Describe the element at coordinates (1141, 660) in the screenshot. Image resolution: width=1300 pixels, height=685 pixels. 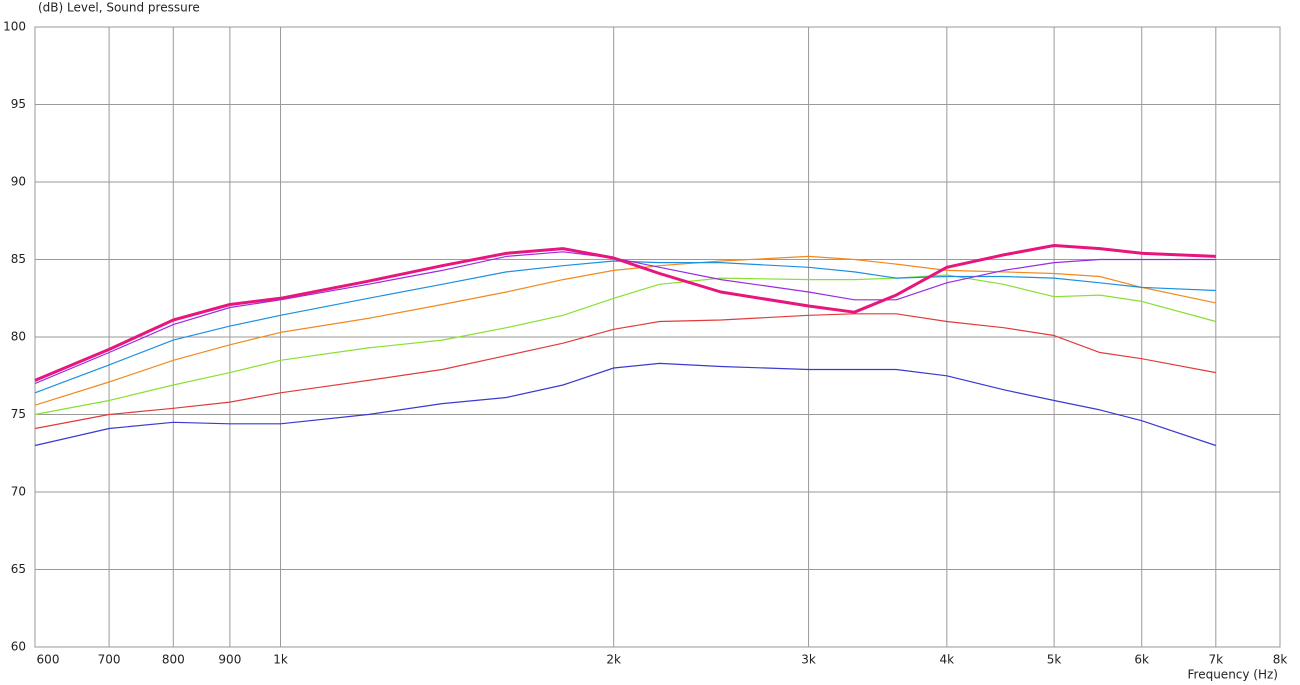
I see `x-tick-label: 6k` at that location.